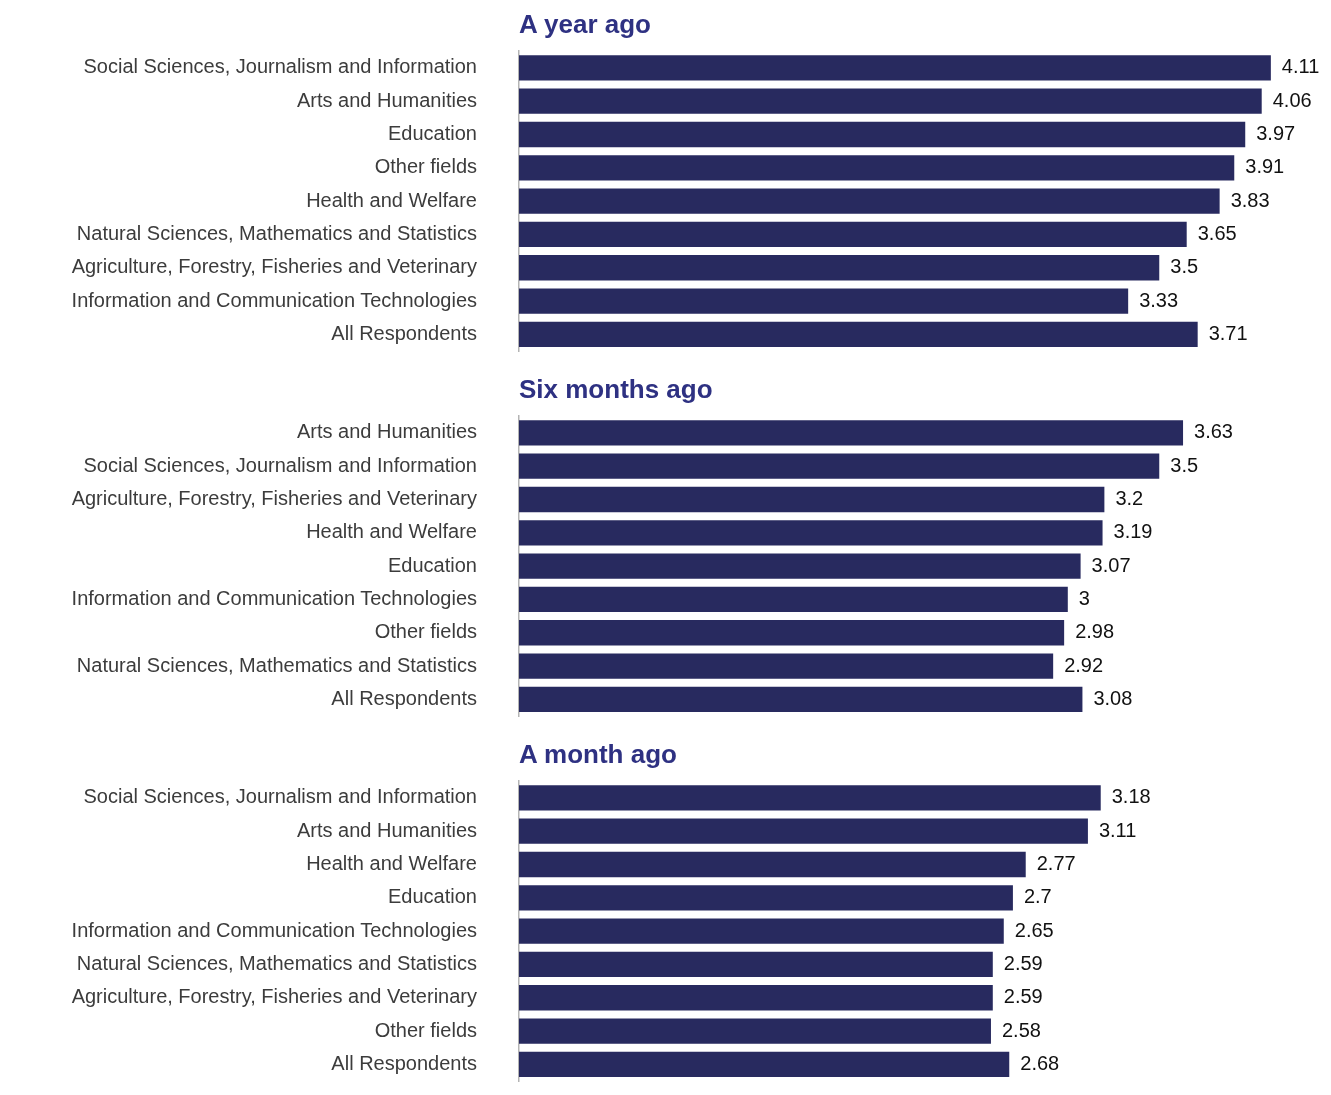 This screenshot has width=1331, height=1095. I want to click on data-label: 3.08, so click(1113, 697).